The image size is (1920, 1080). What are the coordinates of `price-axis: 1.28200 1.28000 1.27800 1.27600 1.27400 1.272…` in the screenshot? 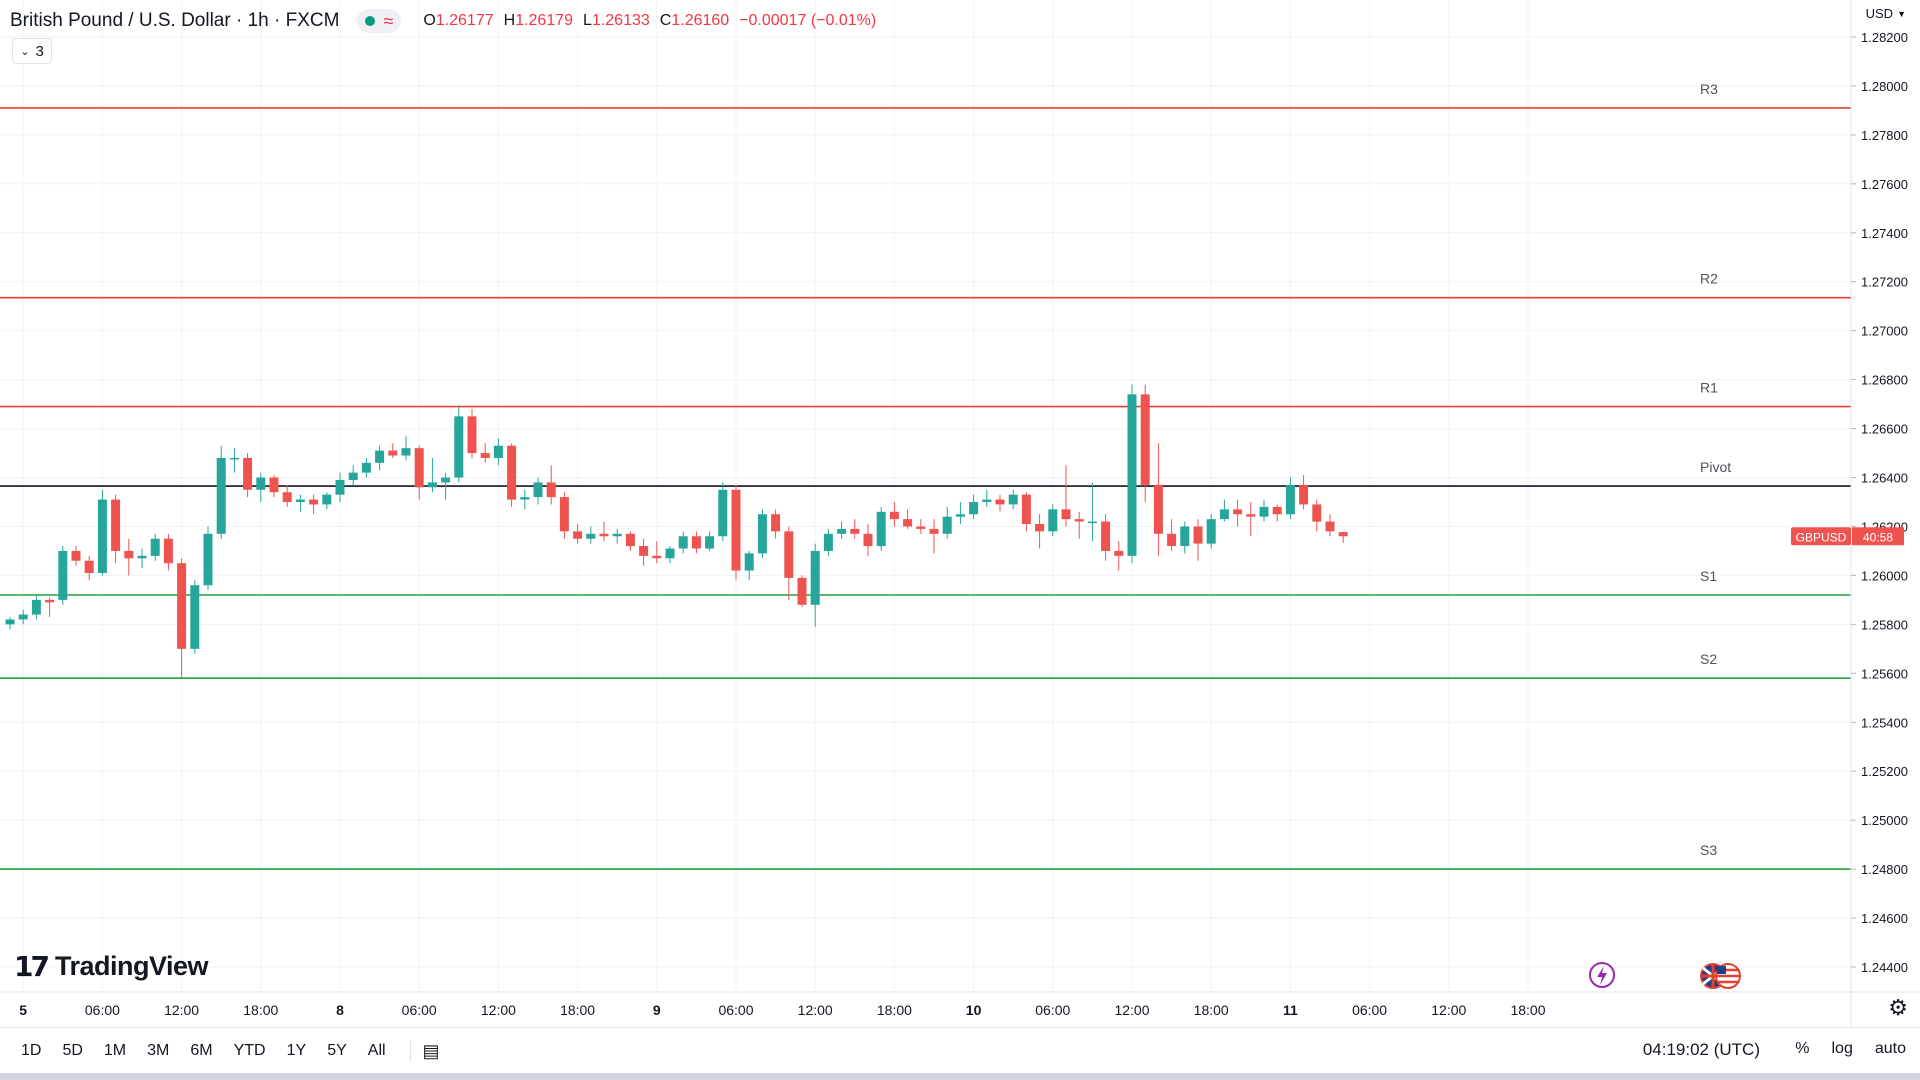 It's located at (1879, 513).